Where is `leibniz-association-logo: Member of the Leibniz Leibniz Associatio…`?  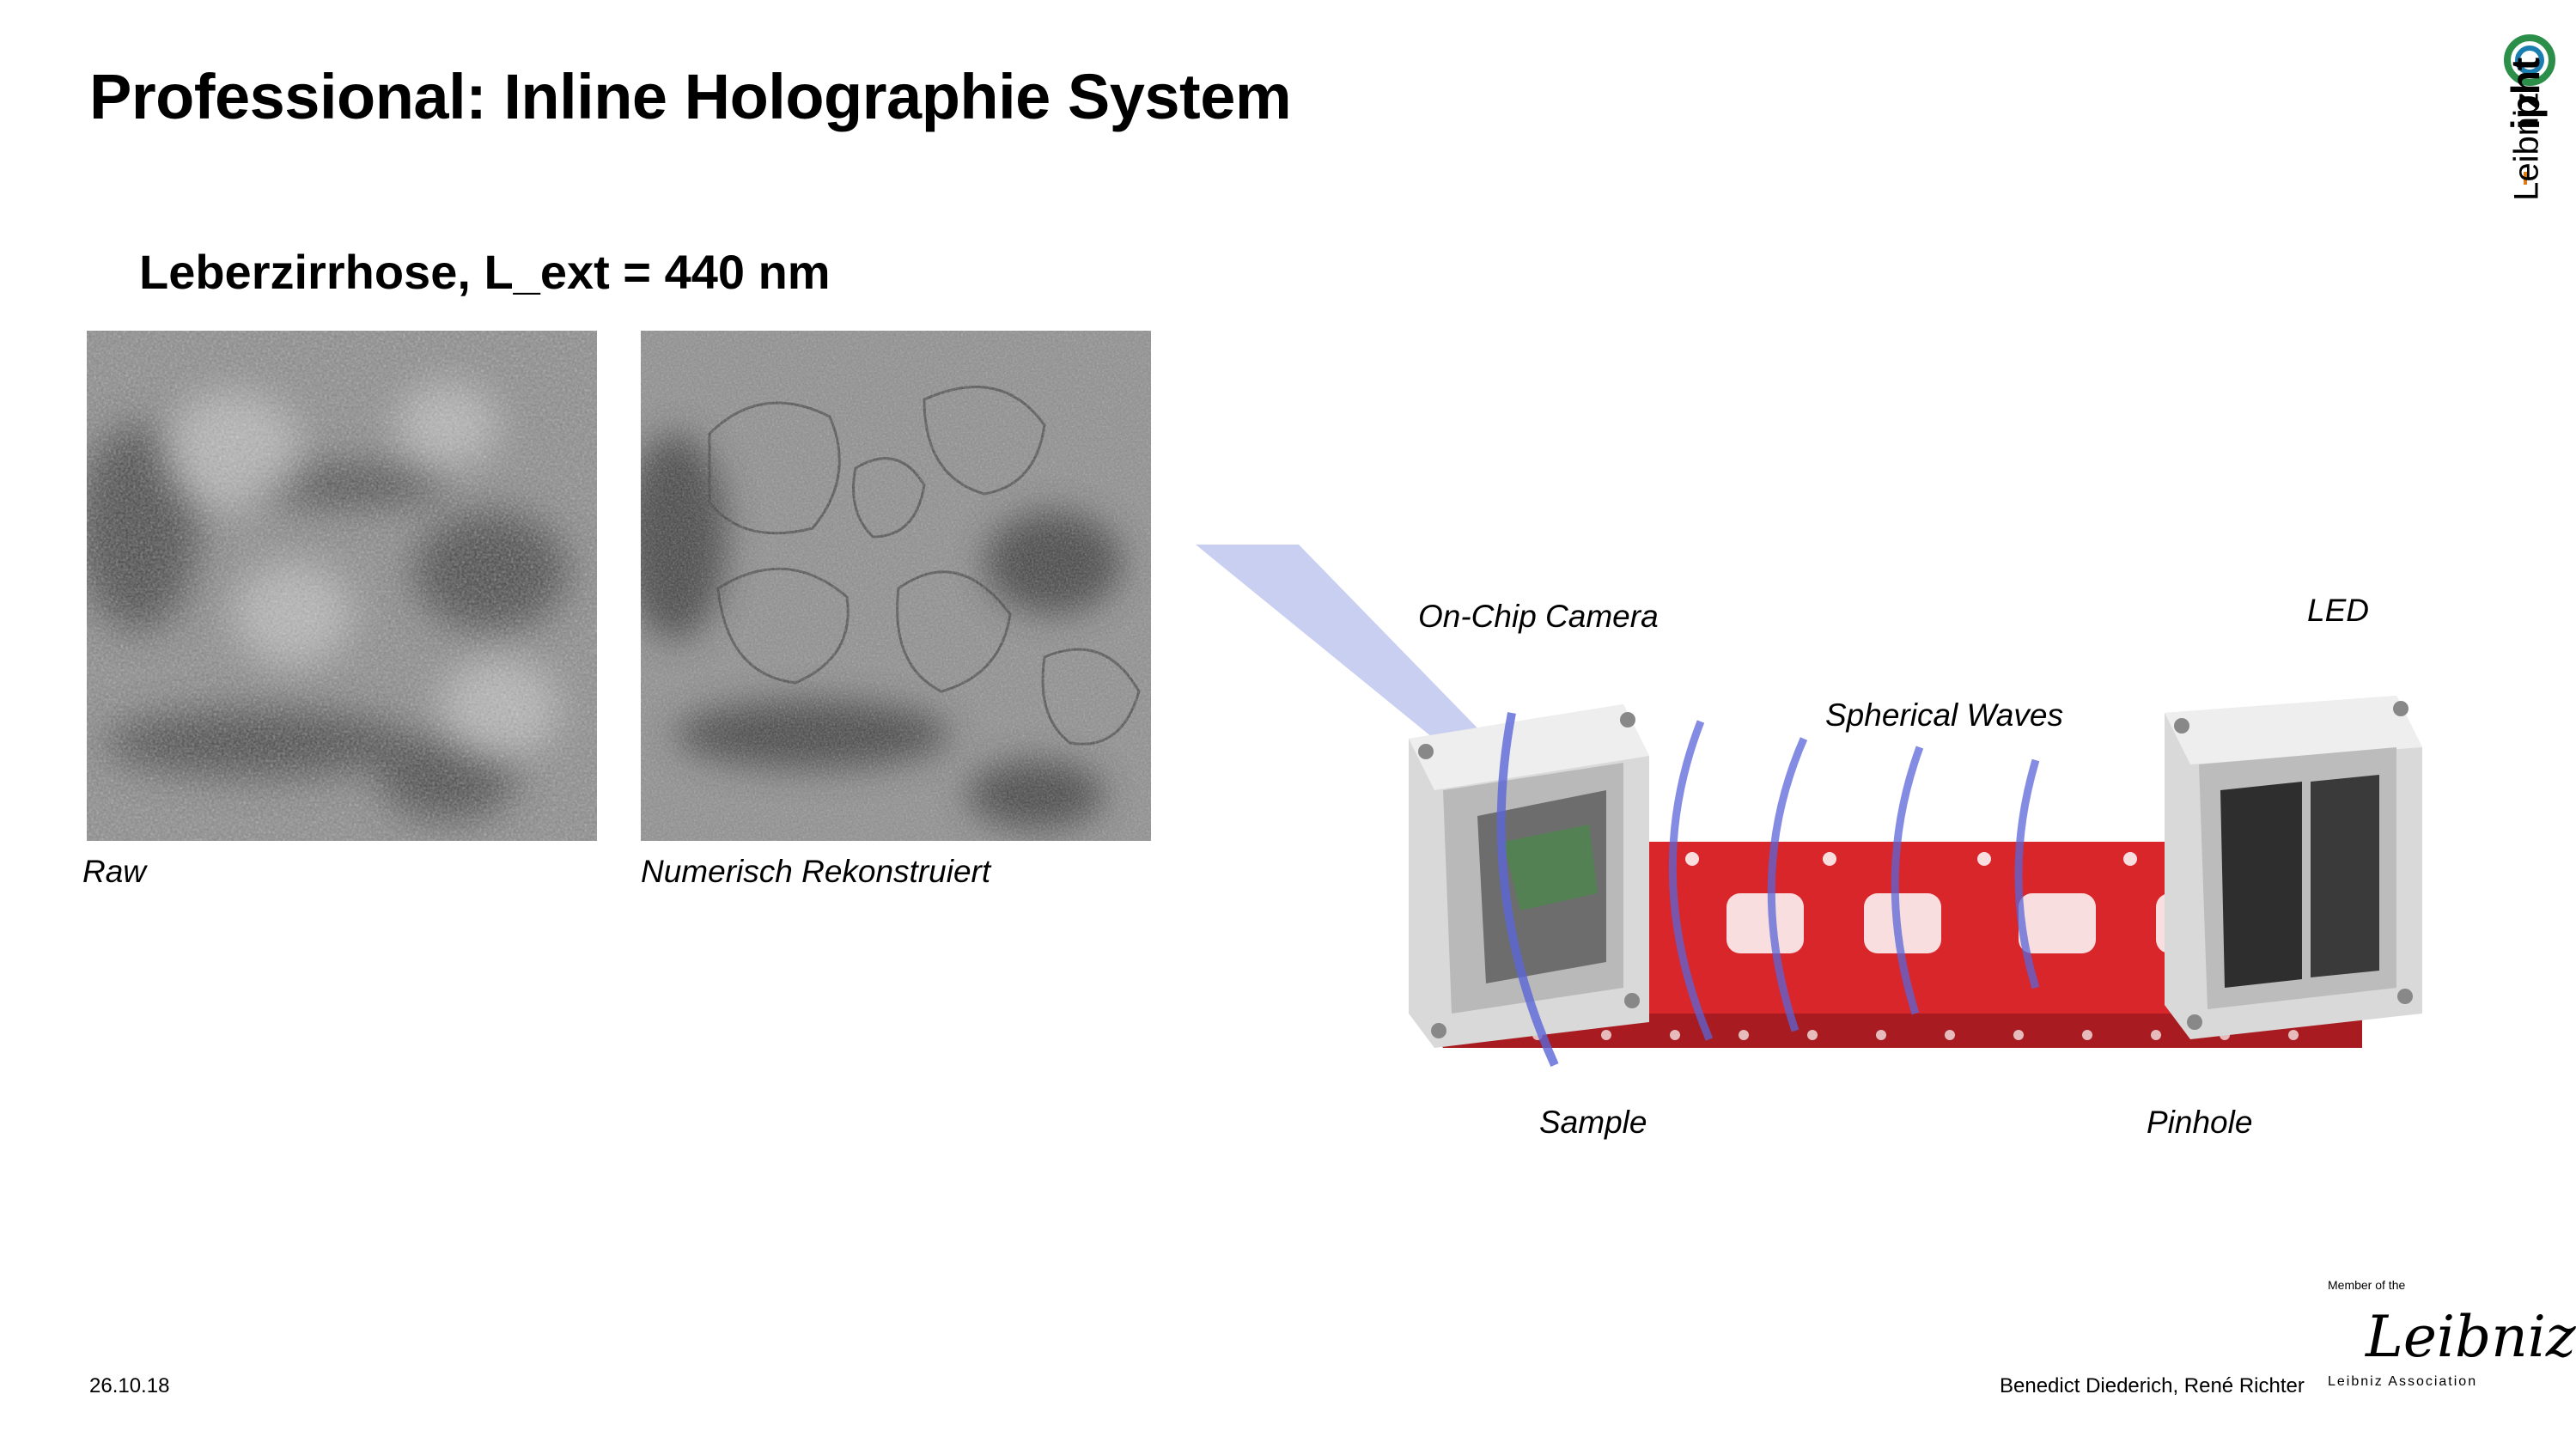
leibniz-association-logo: Member of the Leibniz Leibniz Associatio… is located at coordinates (2452, 1351).